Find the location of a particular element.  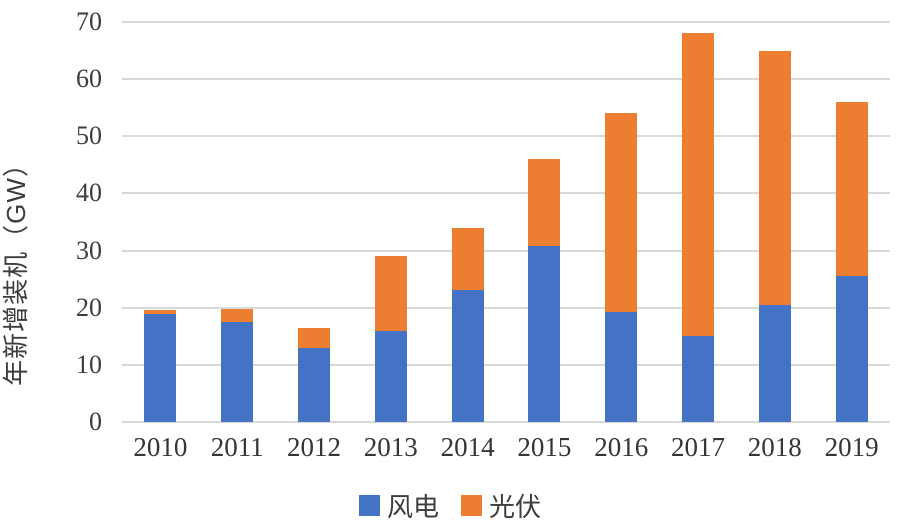

y-tick-label-70: 70 is located at coordinates (89, 21).